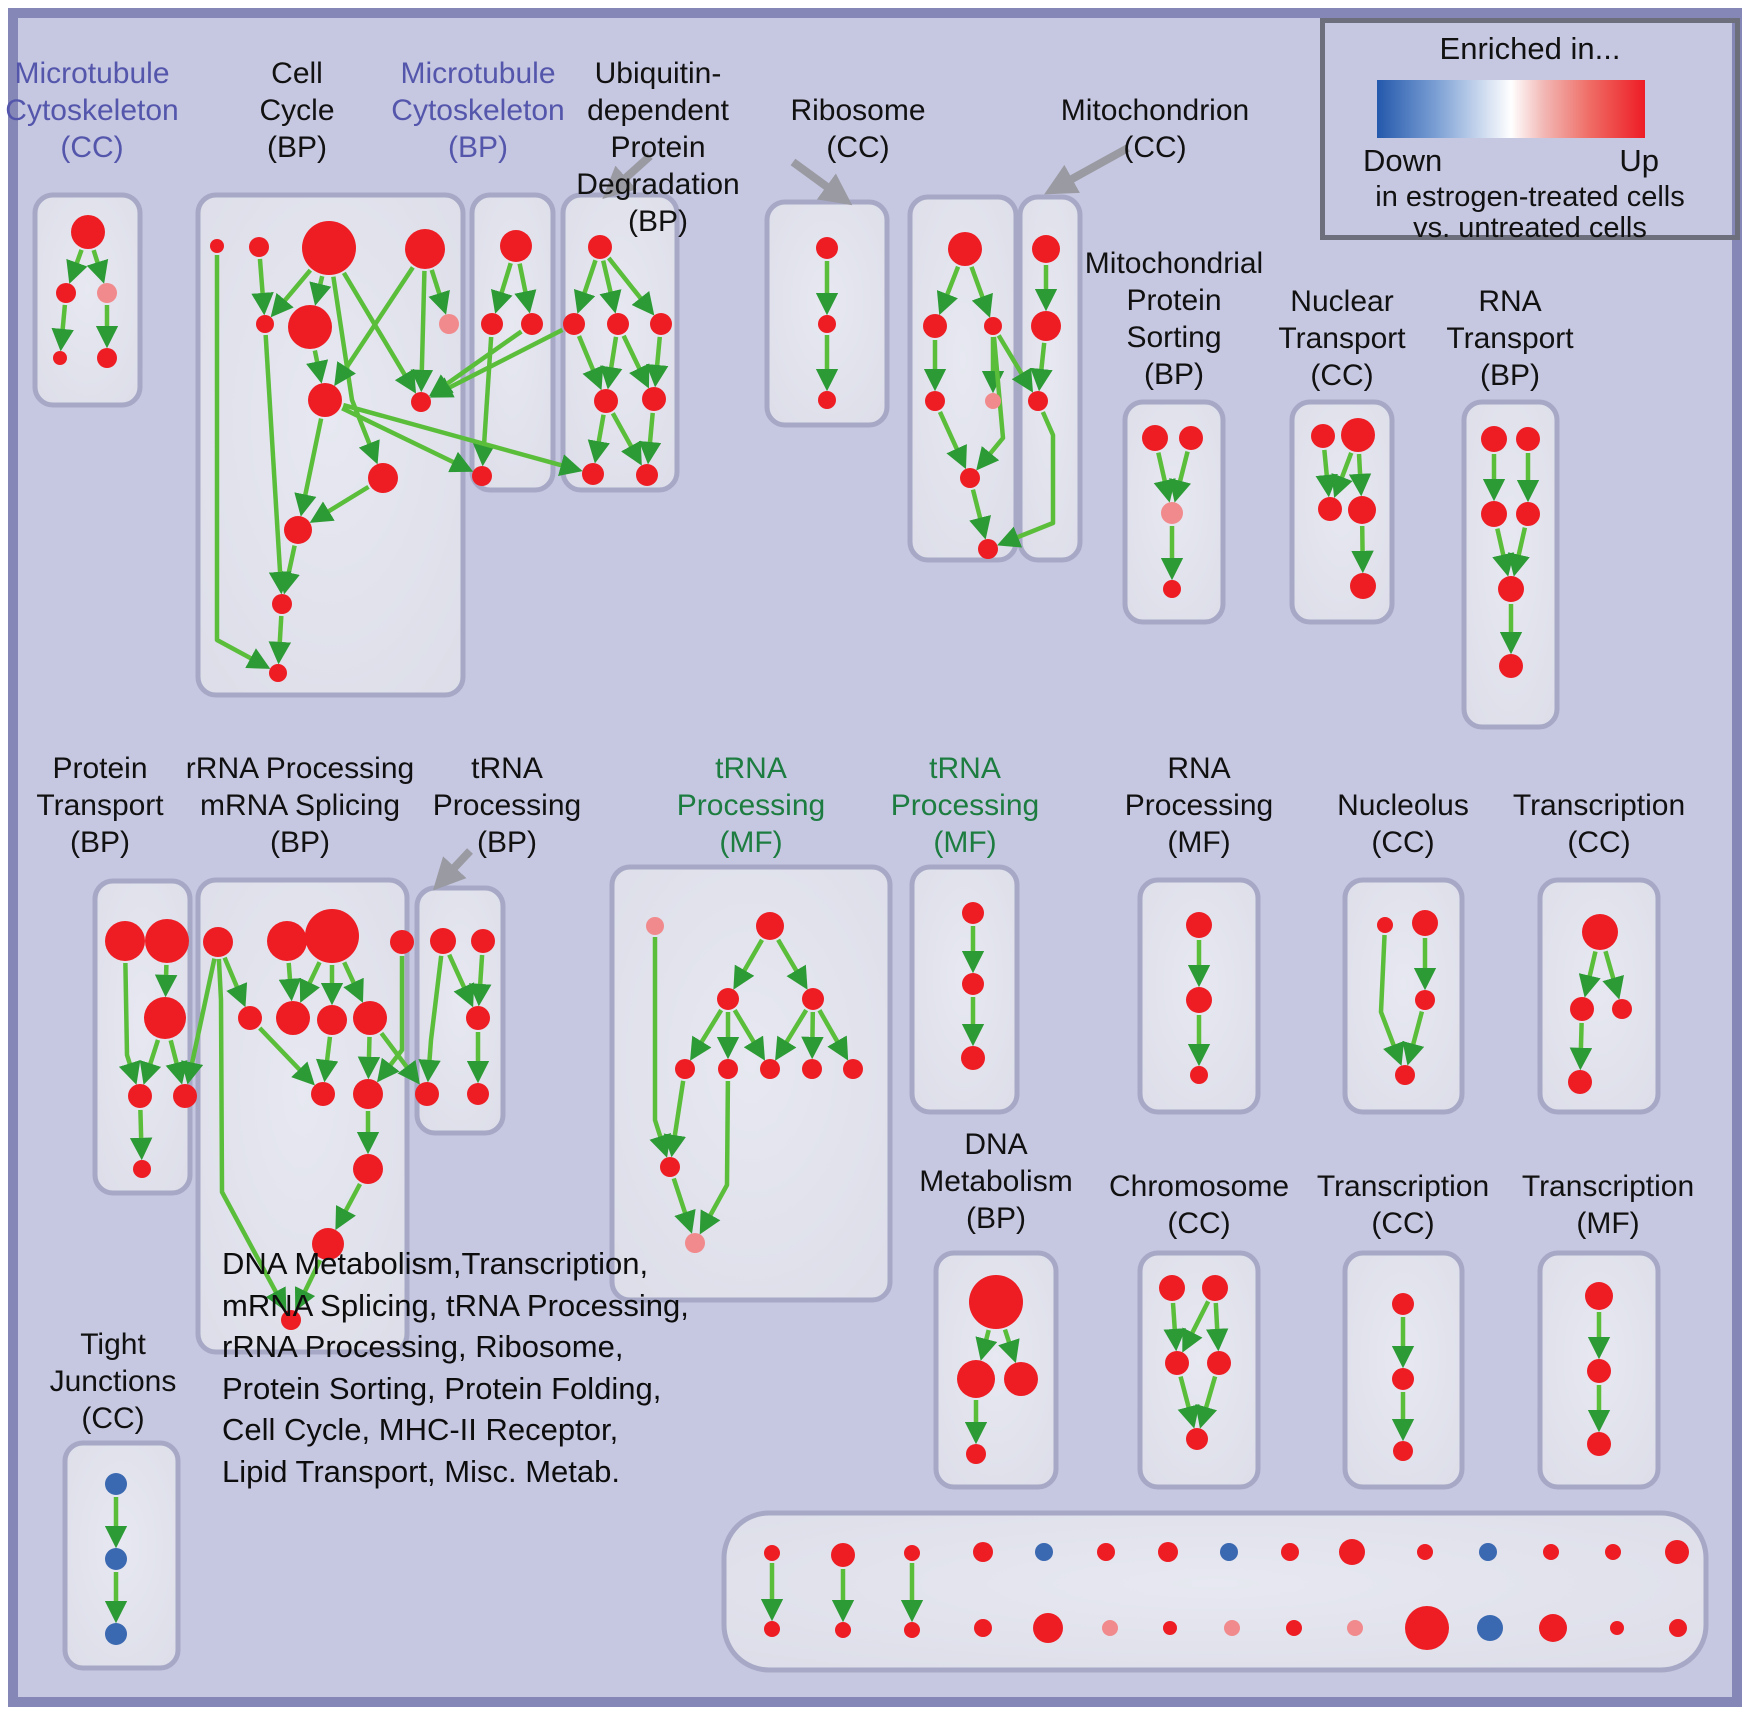  What do you see at coordinates (658, 184) in the screenshot?
I see `label-line: Degradation` at bounding box center [658, 184].